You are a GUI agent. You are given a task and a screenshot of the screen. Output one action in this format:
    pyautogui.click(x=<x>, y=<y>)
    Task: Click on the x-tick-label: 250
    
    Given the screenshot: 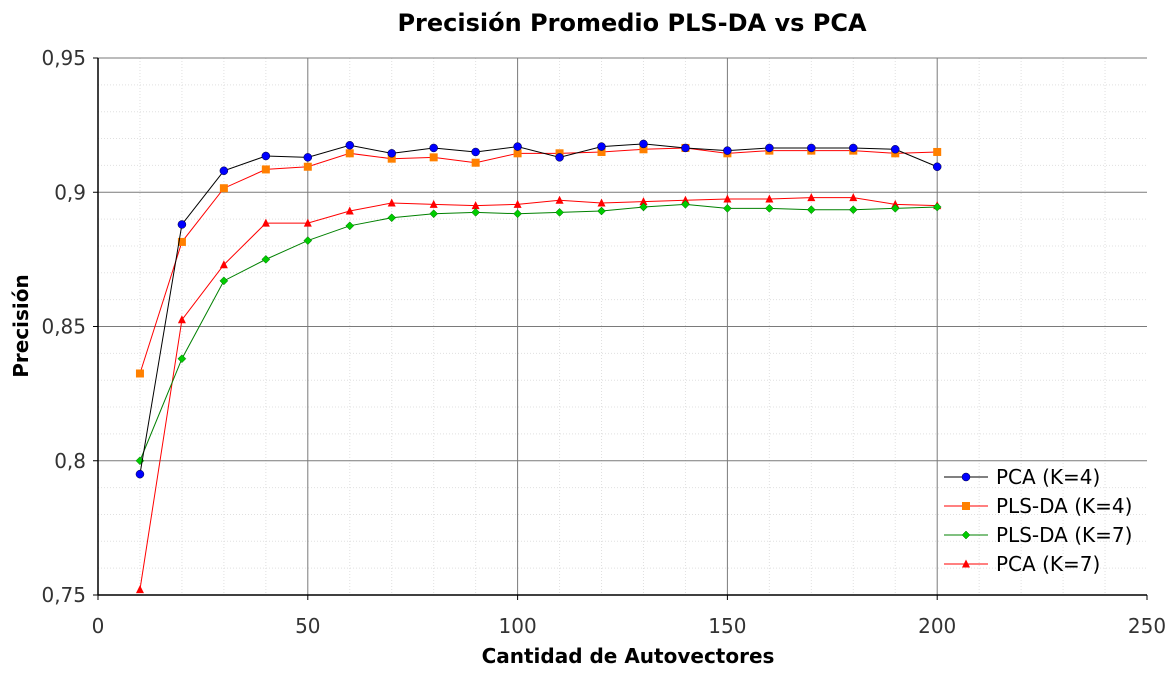 What is the action you would take?
    pyautogui.click(x=1147, y=626)
    